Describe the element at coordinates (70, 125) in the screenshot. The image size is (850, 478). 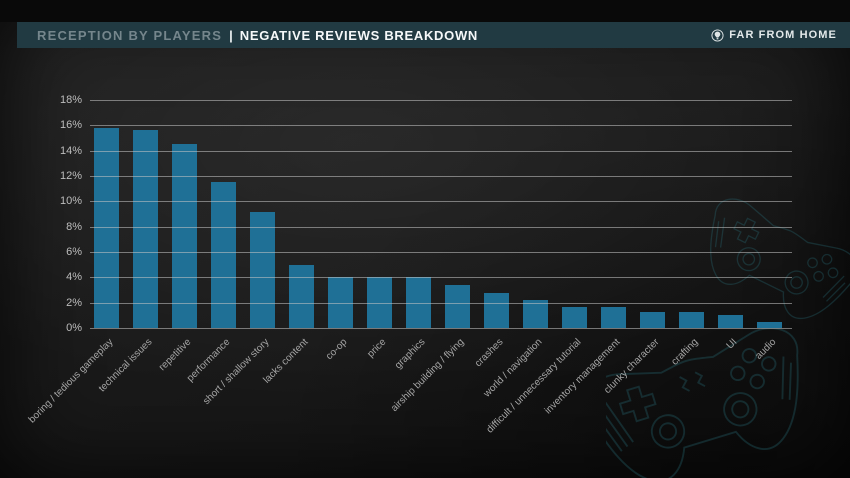
I see `y-tick-label: 16%` at that location.